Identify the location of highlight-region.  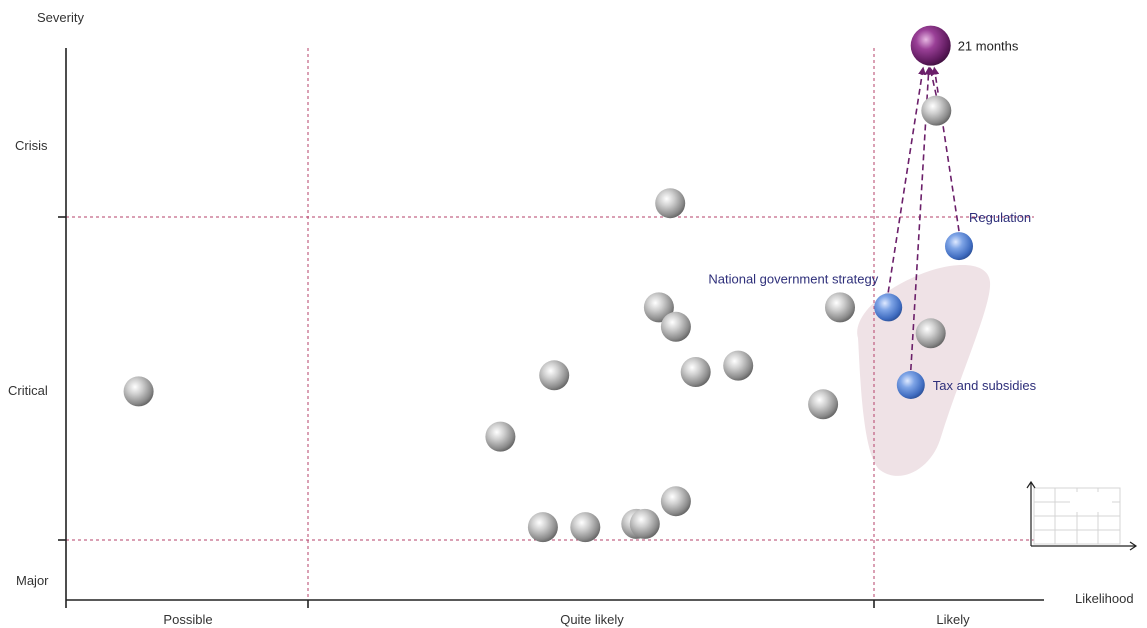
(924, 370).